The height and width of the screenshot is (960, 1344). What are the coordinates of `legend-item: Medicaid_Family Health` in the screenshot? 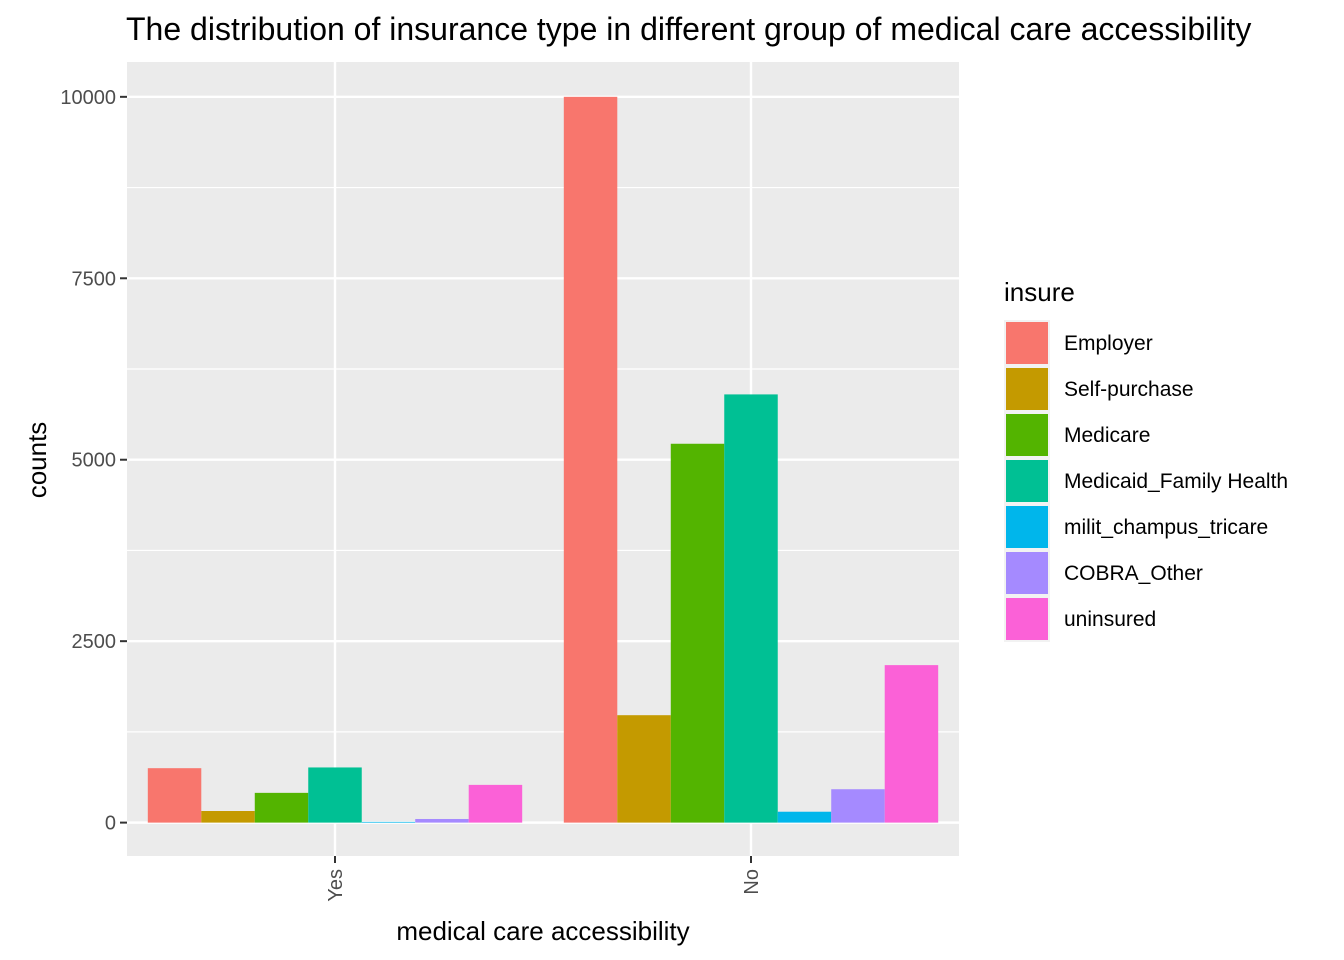 It's located at (1146, 481).